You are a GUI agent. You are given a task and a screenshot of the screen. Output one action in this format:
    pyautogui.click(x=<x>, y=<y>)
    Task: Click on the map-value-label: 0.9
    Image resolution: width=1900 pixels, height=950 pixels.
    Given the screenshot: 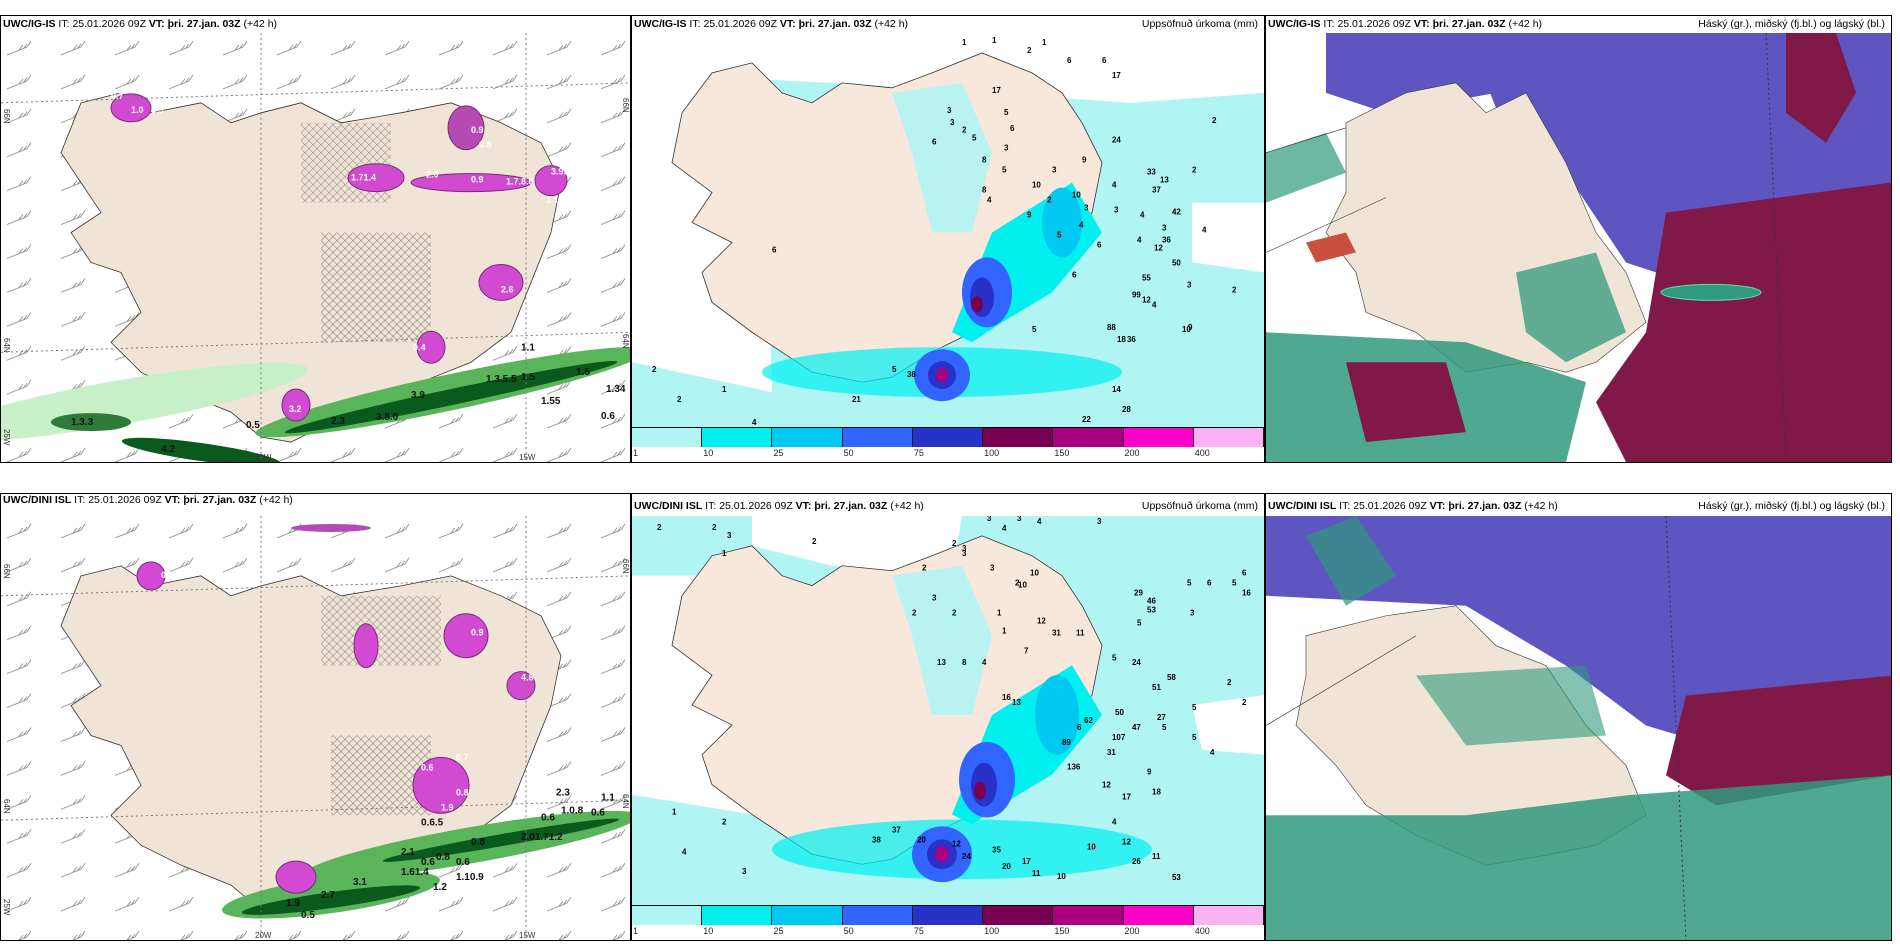 What is the action you would take?
    pyautogui.click(x=477, y=180)
    